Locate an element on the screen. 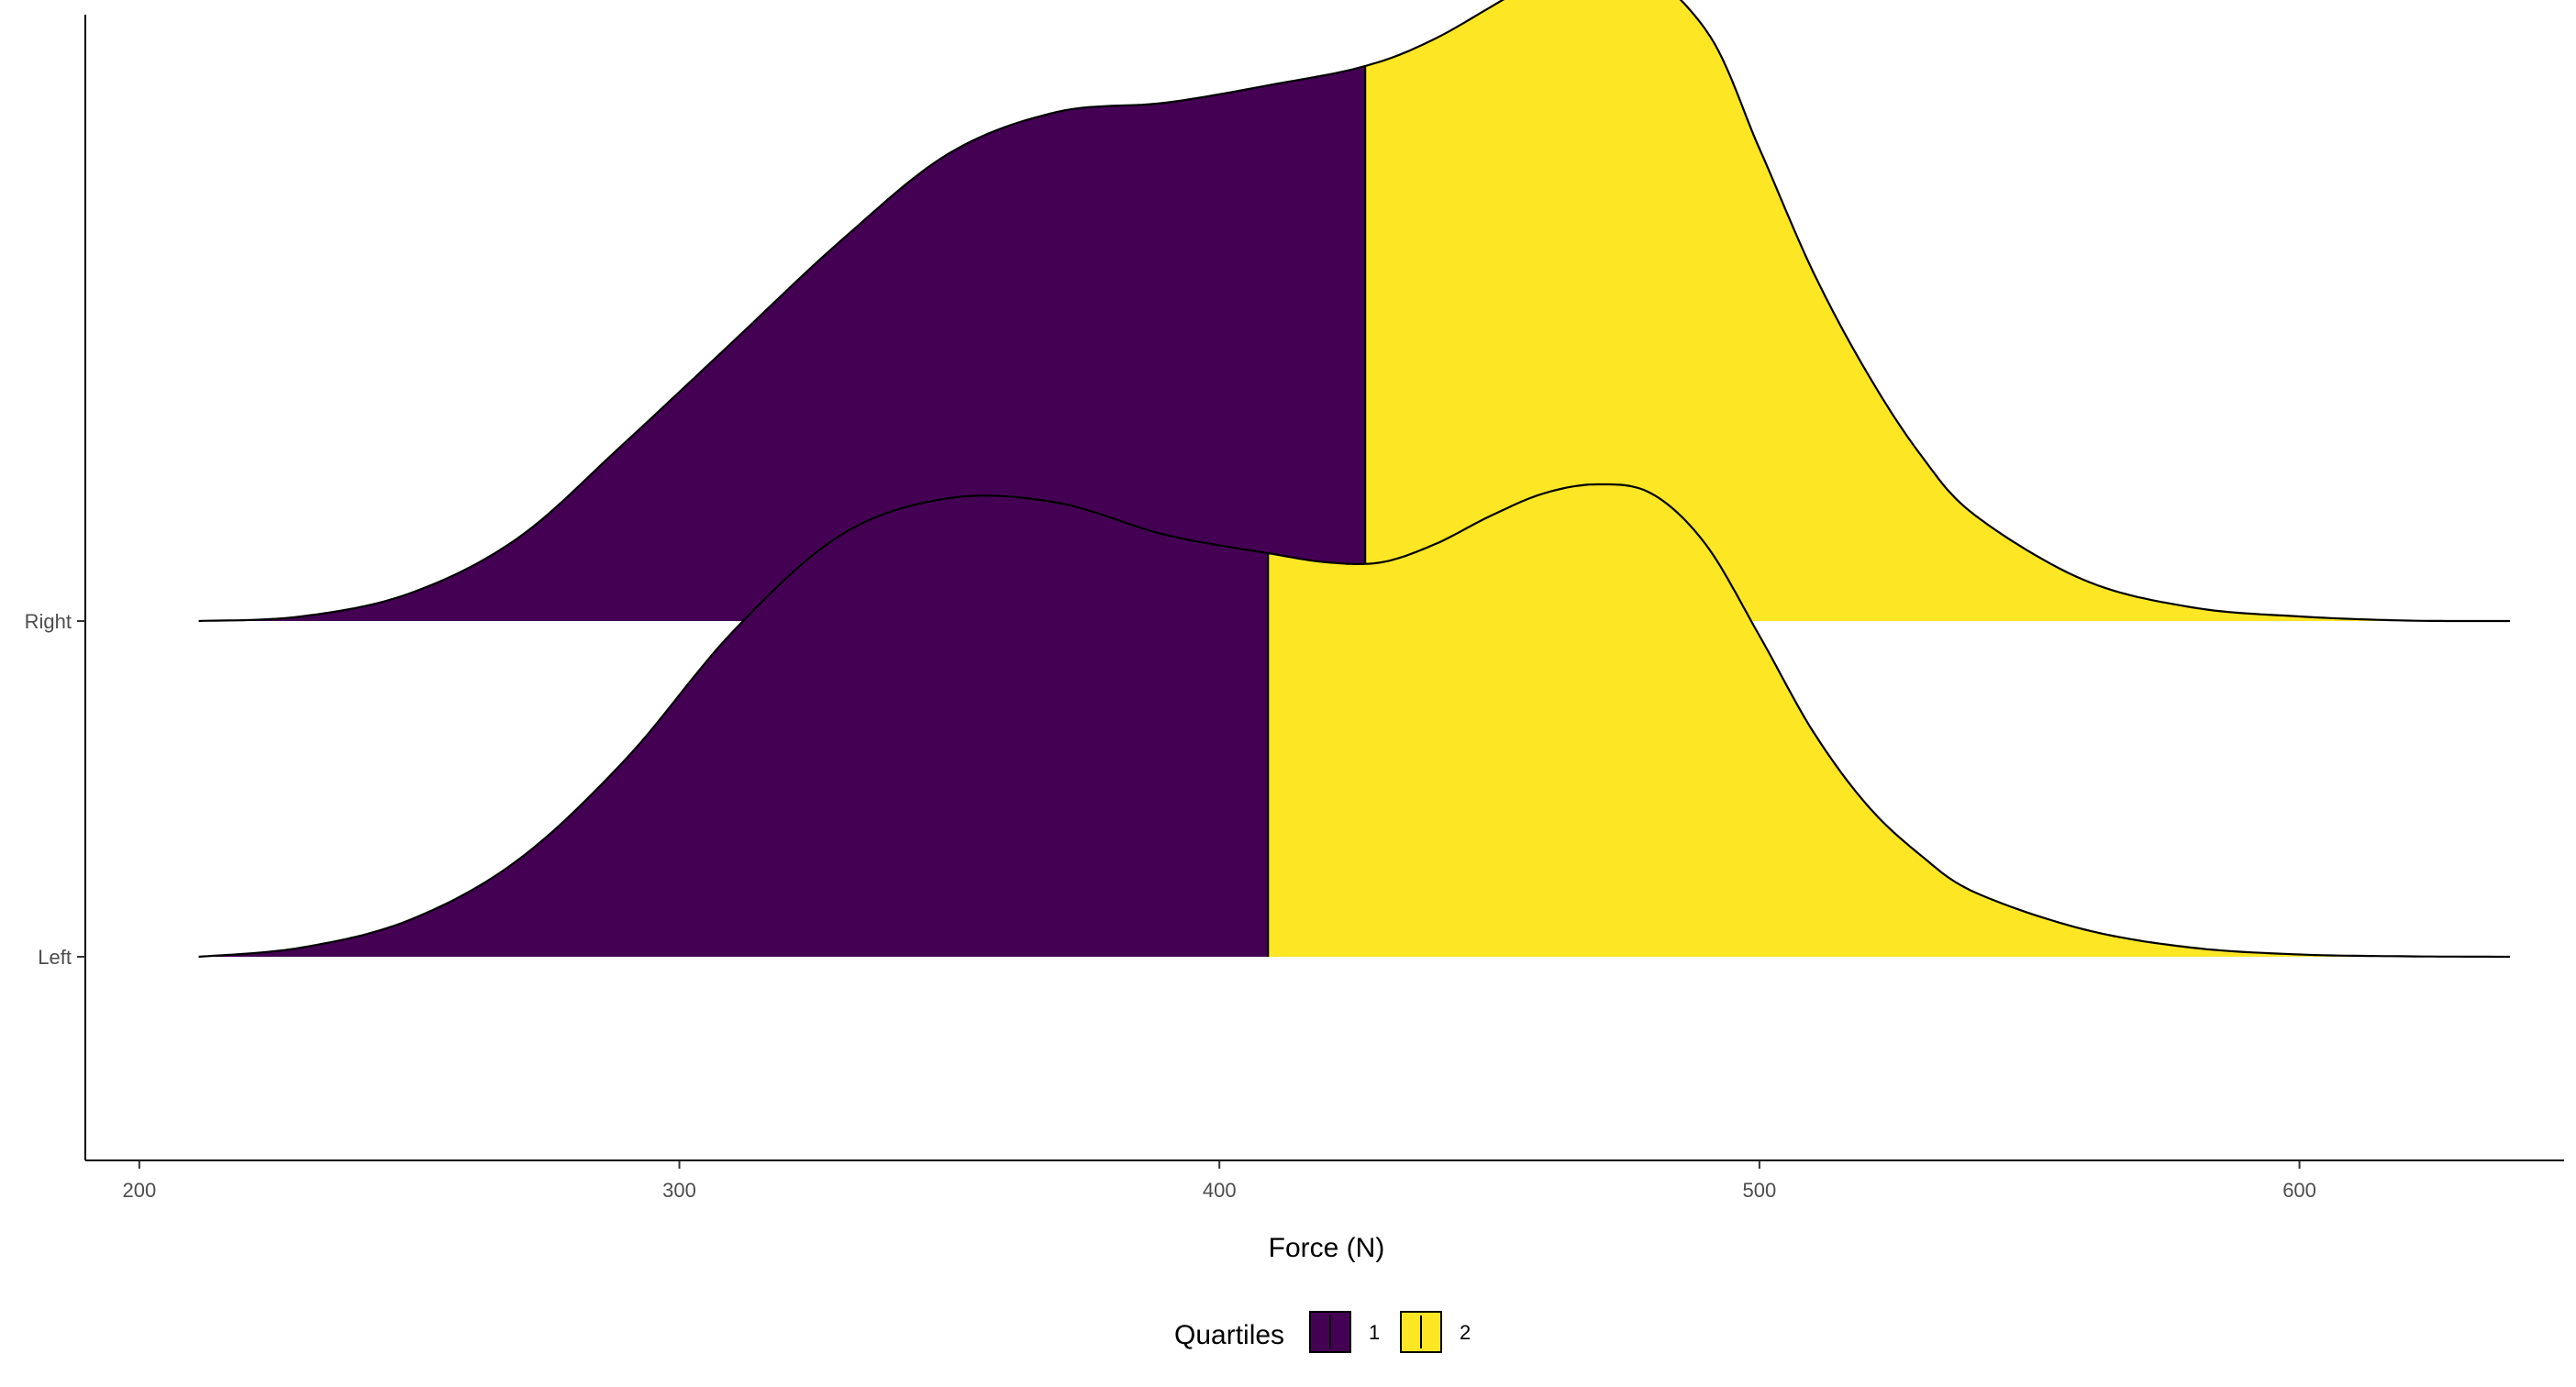 This screenshot has height=1387, width=2576. y-tick-label: Left is located at coordinates (55, 957).